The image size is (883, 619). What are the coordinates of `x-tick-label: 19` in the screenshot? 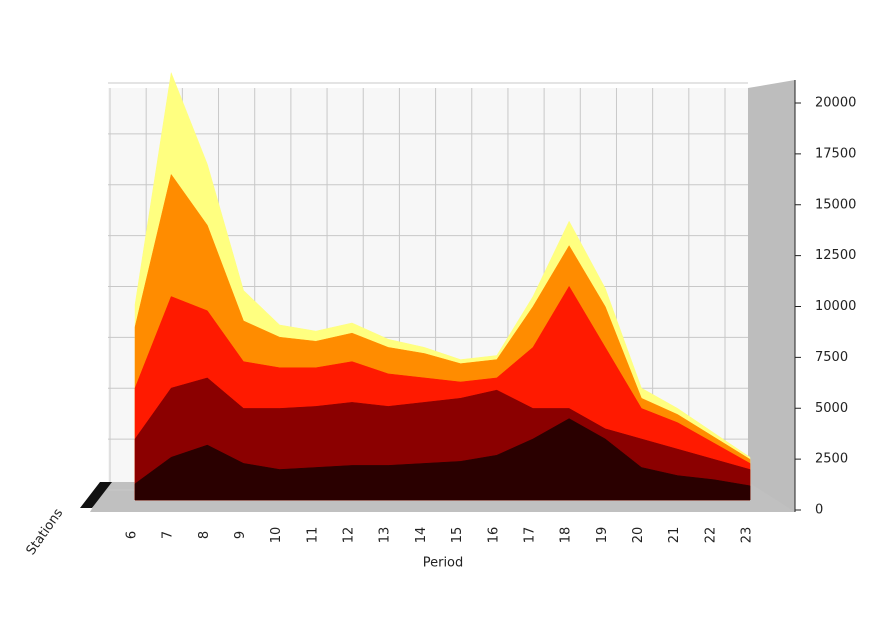 It's located at (602, 535).